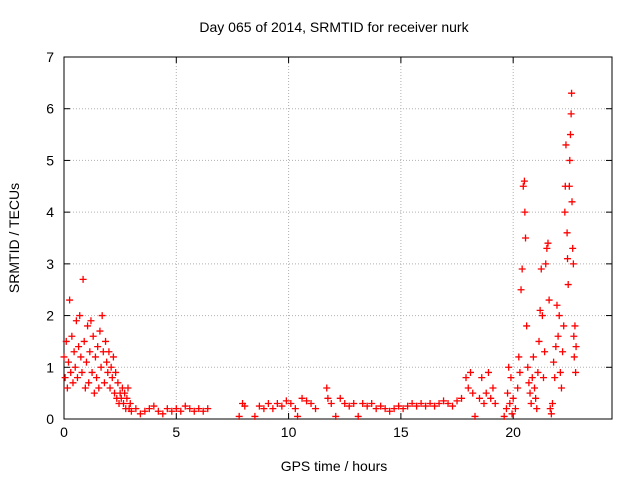 The height and width of the screenshot is (480, 640). I want to click on x-tick-label: 5, so click(176, 432).